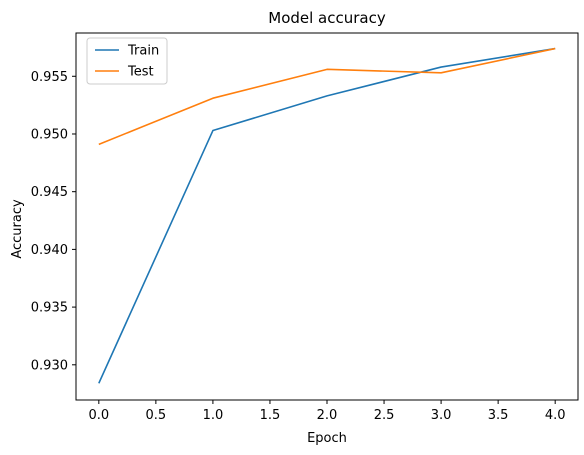 This screenshot has height=455, width=584. What do you see at coordinates (98, 415) in the screenshot?
I see `x-tick-label: 0.0` at bounding box center [98, 415].